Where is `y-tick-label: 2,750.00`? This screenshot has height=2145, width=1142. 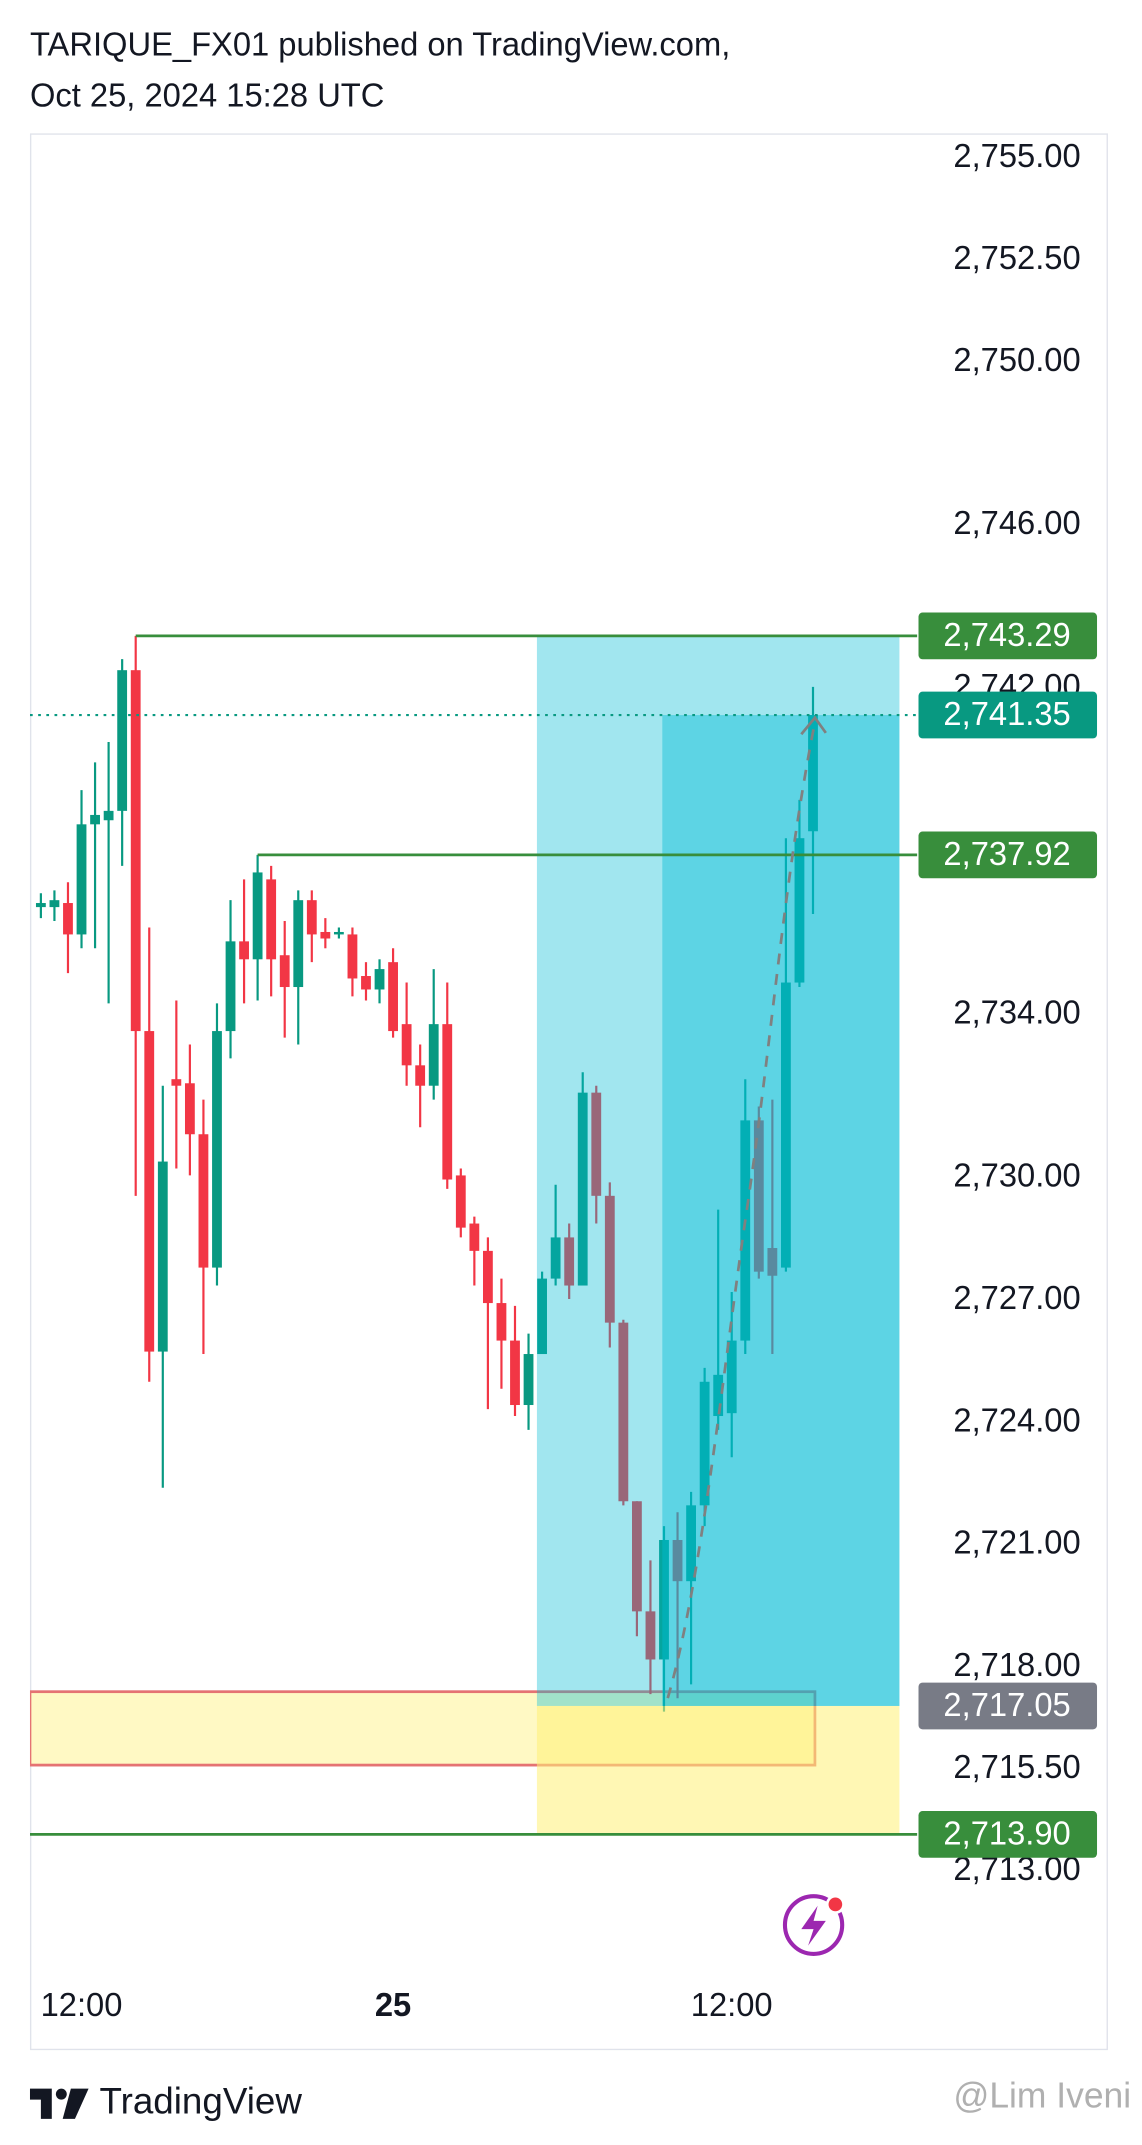 y-tick-label: 2,750.00 is located at coordinates (1016, 359).